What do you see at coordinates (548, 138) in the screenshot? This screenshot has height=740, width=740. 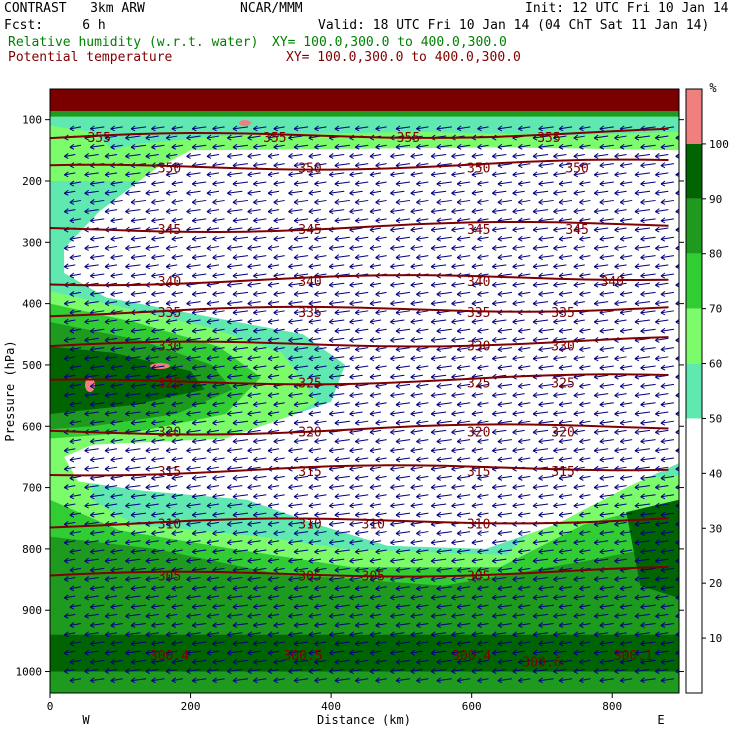 I see `theta-contour-label: 355` at bounding box center [548, 138].